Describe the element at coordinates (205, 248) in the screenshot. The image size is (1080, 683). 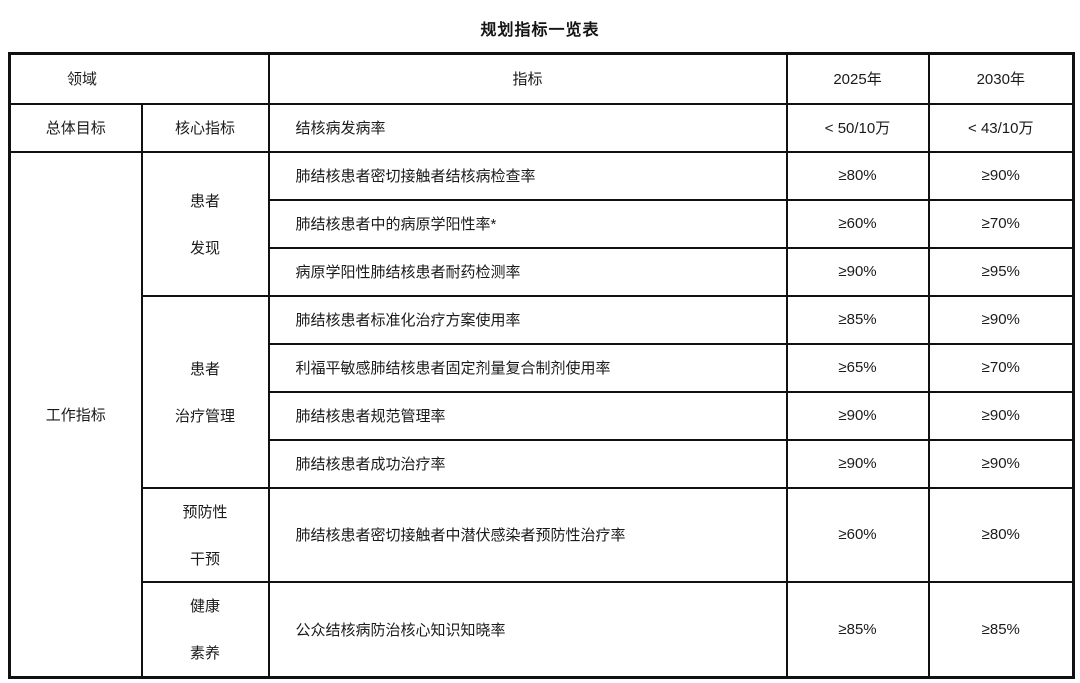
I see `subdomain-line2: 发现` at that location.